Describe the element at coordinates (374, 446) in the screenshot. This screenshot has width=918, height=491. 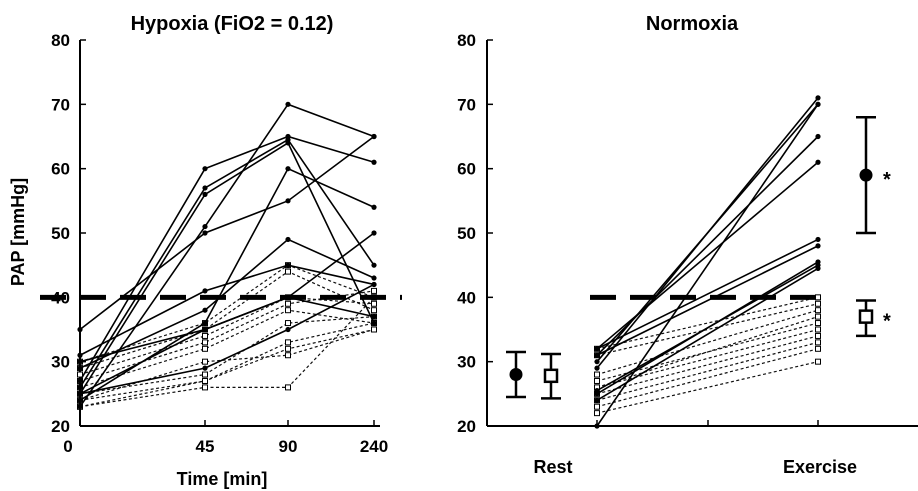
I see `x-tick-label: 240` at that location.